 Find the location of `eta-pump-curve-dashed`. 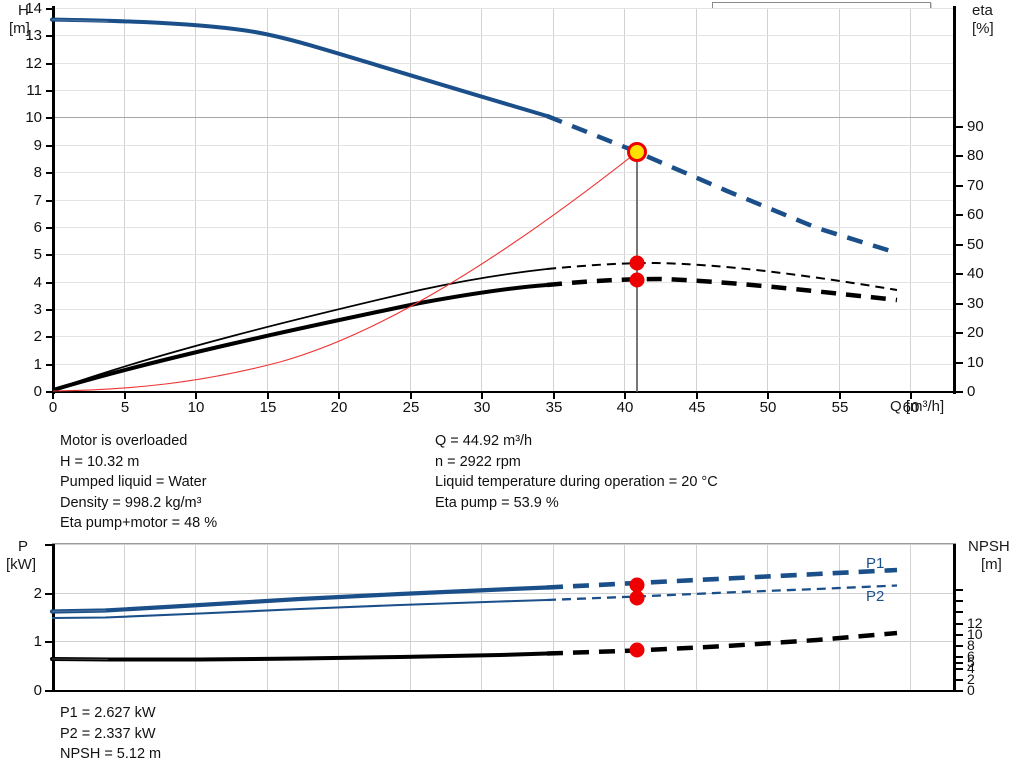

eta-pump-curve-dashed is located at coordinates (722, 276).